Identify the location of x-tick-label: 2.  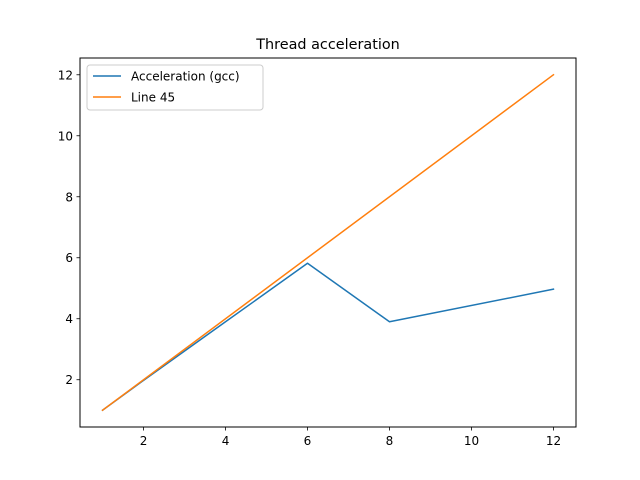
(144, 441).